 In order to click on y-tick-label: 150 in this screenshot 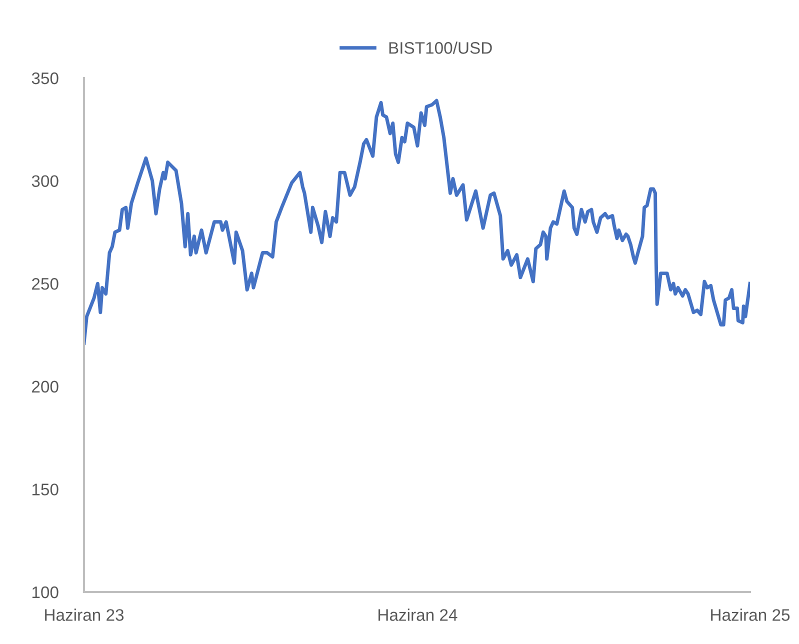, I will do `click(45, 490)`.